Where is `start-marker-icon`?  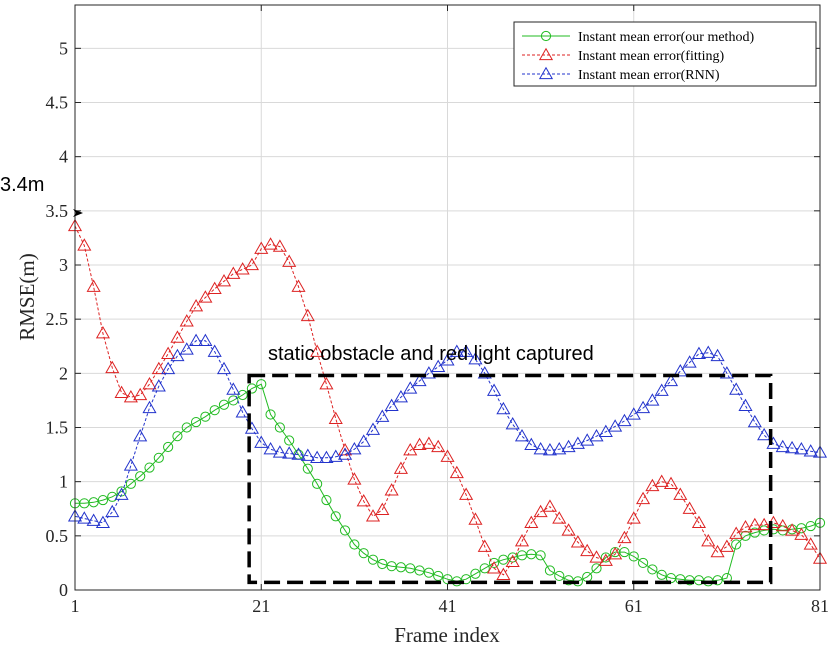
start-marker-icon is located at coordinates (78, 213).